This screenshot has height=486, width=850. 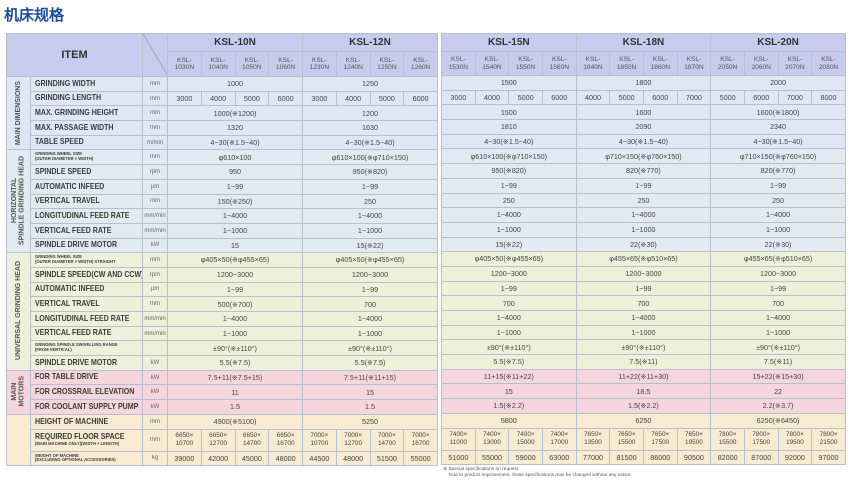 What do you see at coordinates (593, 67) in the screenshot?
I see `variant-code: 1840N` at bounding box center [593, 67].